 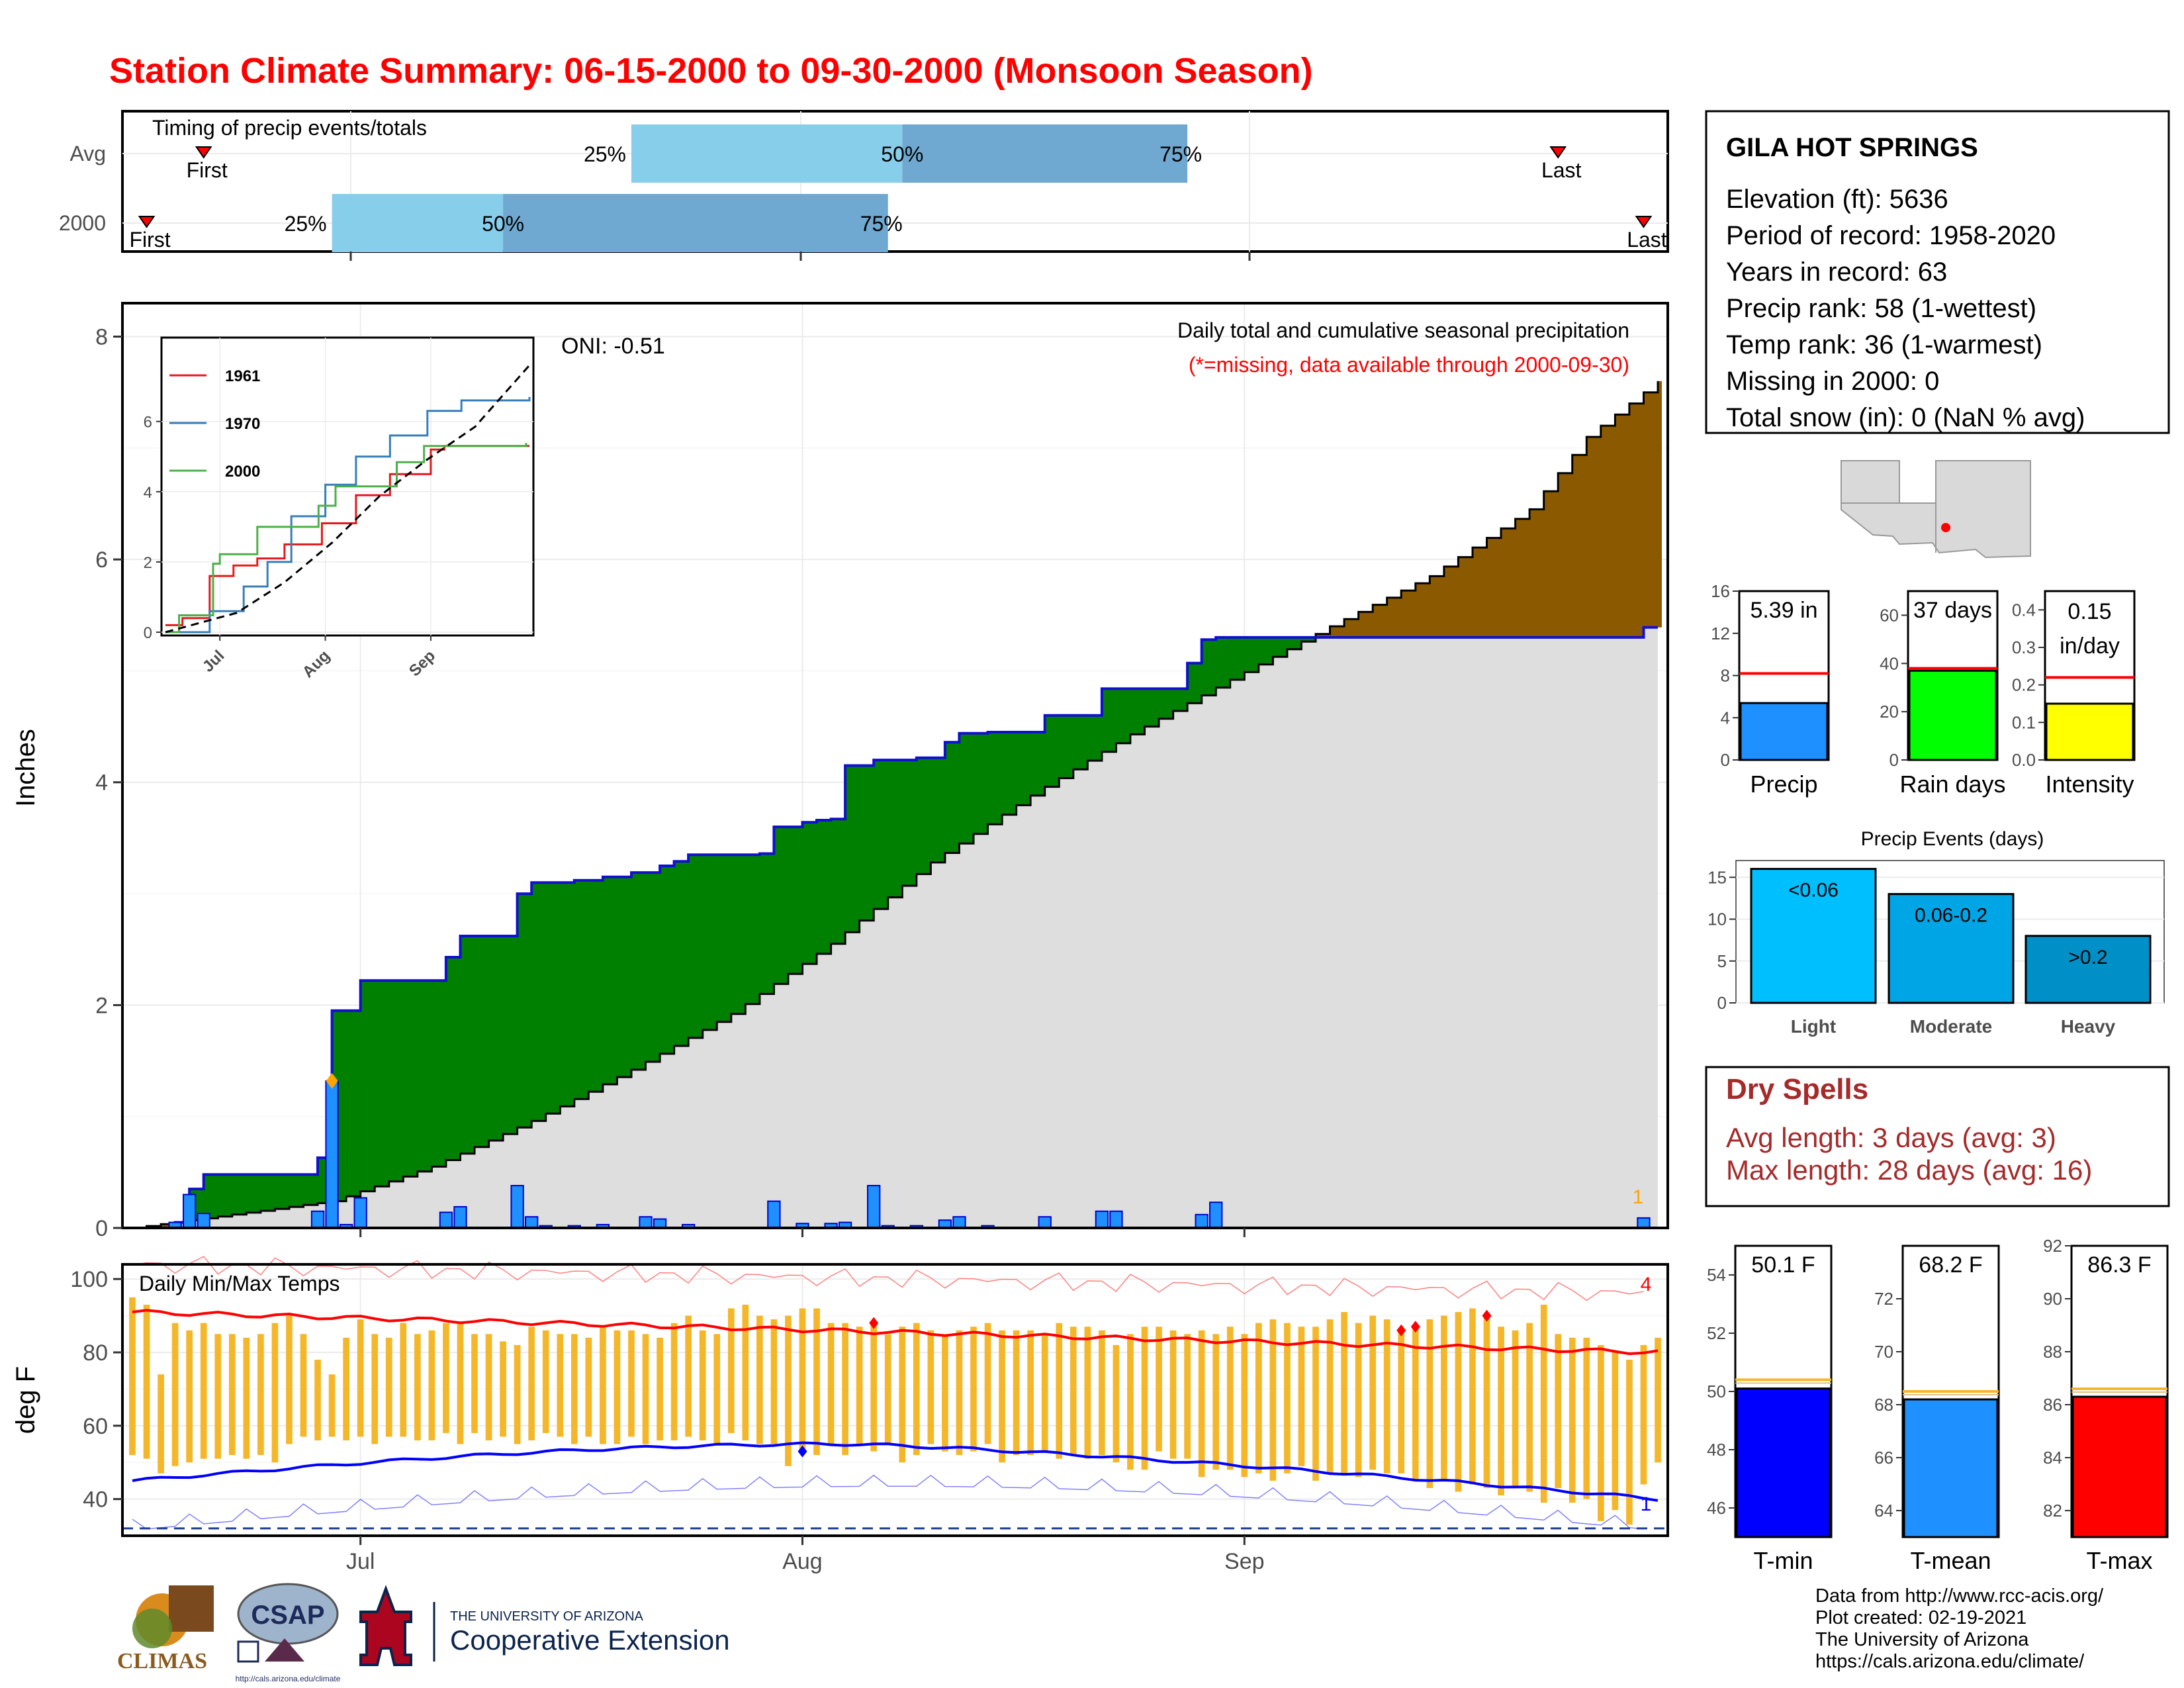 I want to click on summary-bar-tick-label: 84, so click(x=2052, y=1458).